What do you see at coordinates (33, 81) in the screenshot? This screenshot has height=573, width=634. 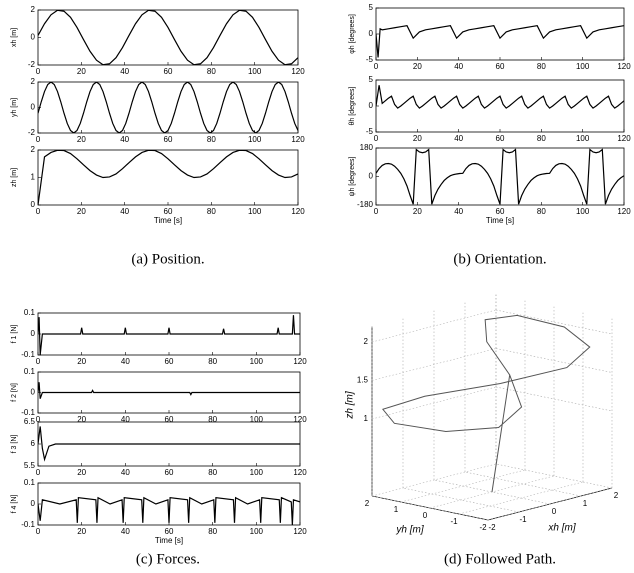 I see `y-tick-label: 2` at bounding box center [33, 81].